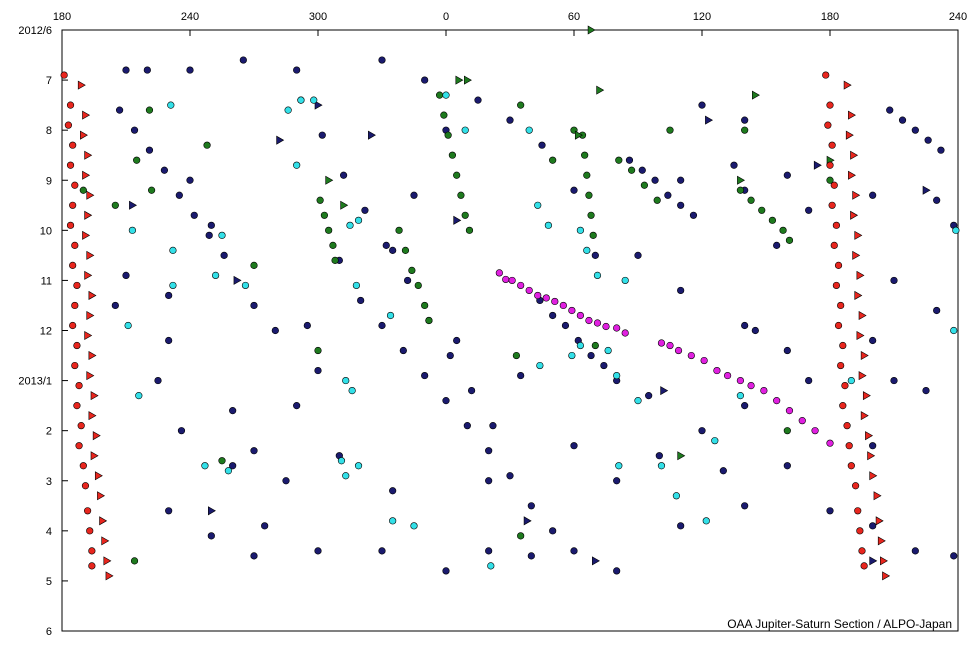 The height and width of the screenshot is (655, 980). What do you see at coordinates (49, 482) in the screenshot?
I see `y-tick-label: 3` at bounding box center [49, 482].